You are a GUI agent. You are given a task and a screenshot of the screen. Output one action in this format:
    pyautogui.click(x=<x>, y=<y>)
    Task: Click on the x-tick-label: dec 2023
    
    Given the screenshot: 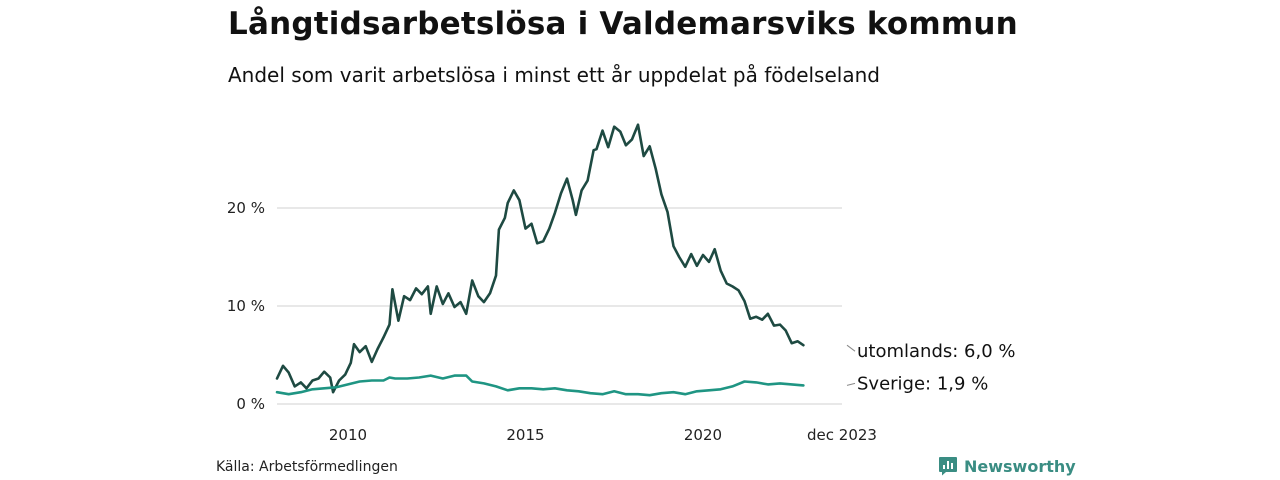 What is the action you would take?
    pyautogui.click(x=842, y=435)
    